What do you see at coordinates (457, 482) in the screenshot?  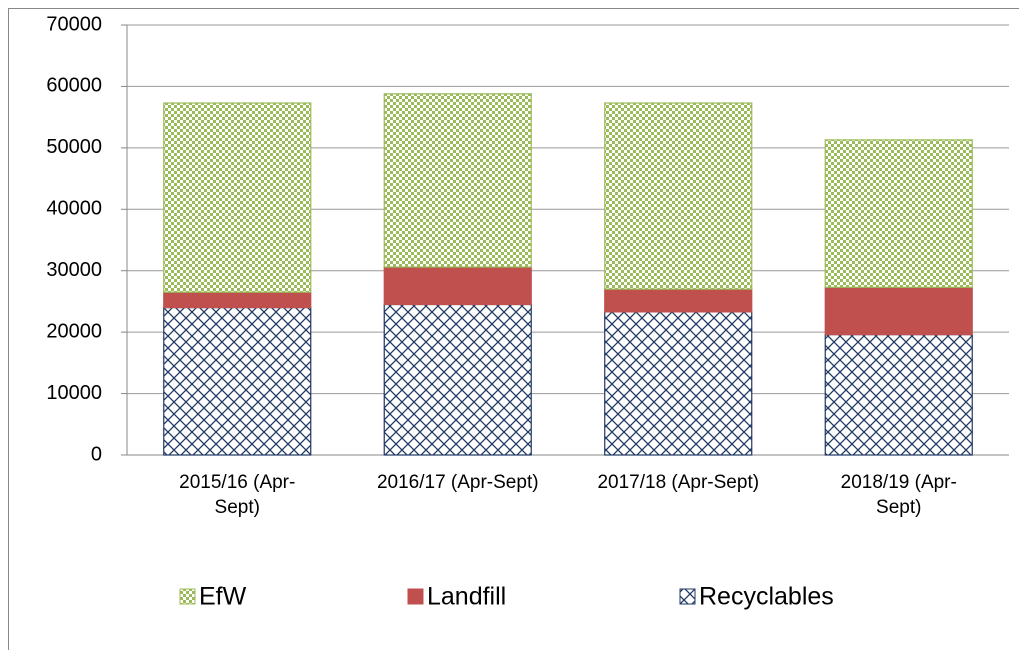 I see `x-tick-label: 2016/17 (Apr-Sept)` at bounding box center [457, 482].